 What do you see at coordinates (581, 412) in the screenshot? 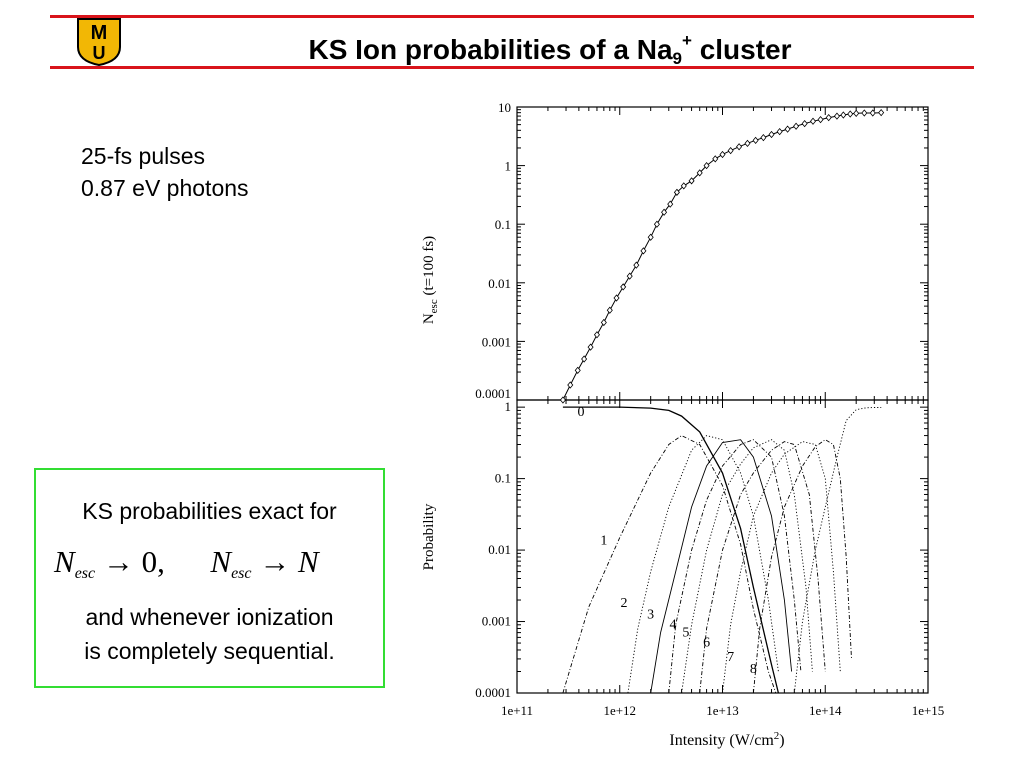
I see `curve-label-0: 0` at bounding box center [581, 412].